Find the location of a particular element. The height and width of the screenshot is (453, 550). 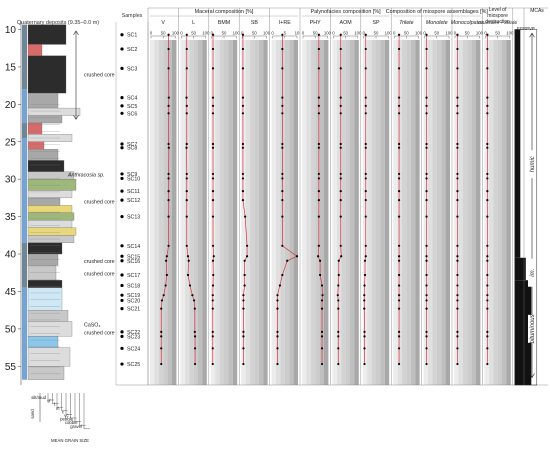

depth-tick-label: 40 is located at coordinates (11, 255).